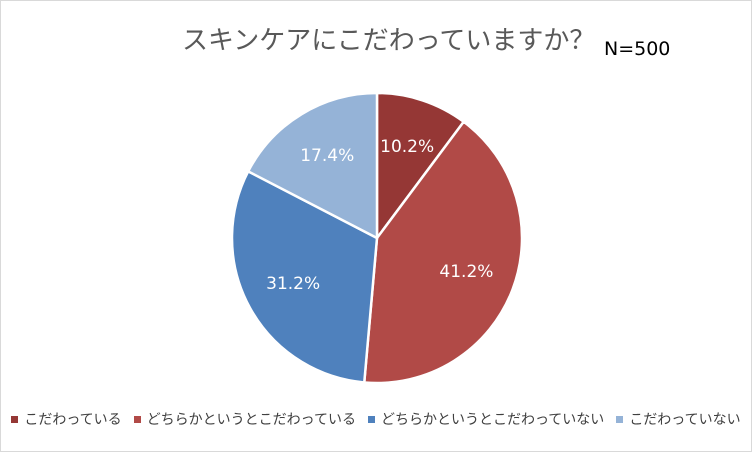 The image size is (752, 452). What do you see at coordinates (420, 165) in the screenshot?
I see `pie-slice-kodawatteiru` at bounding box center [420, 165].